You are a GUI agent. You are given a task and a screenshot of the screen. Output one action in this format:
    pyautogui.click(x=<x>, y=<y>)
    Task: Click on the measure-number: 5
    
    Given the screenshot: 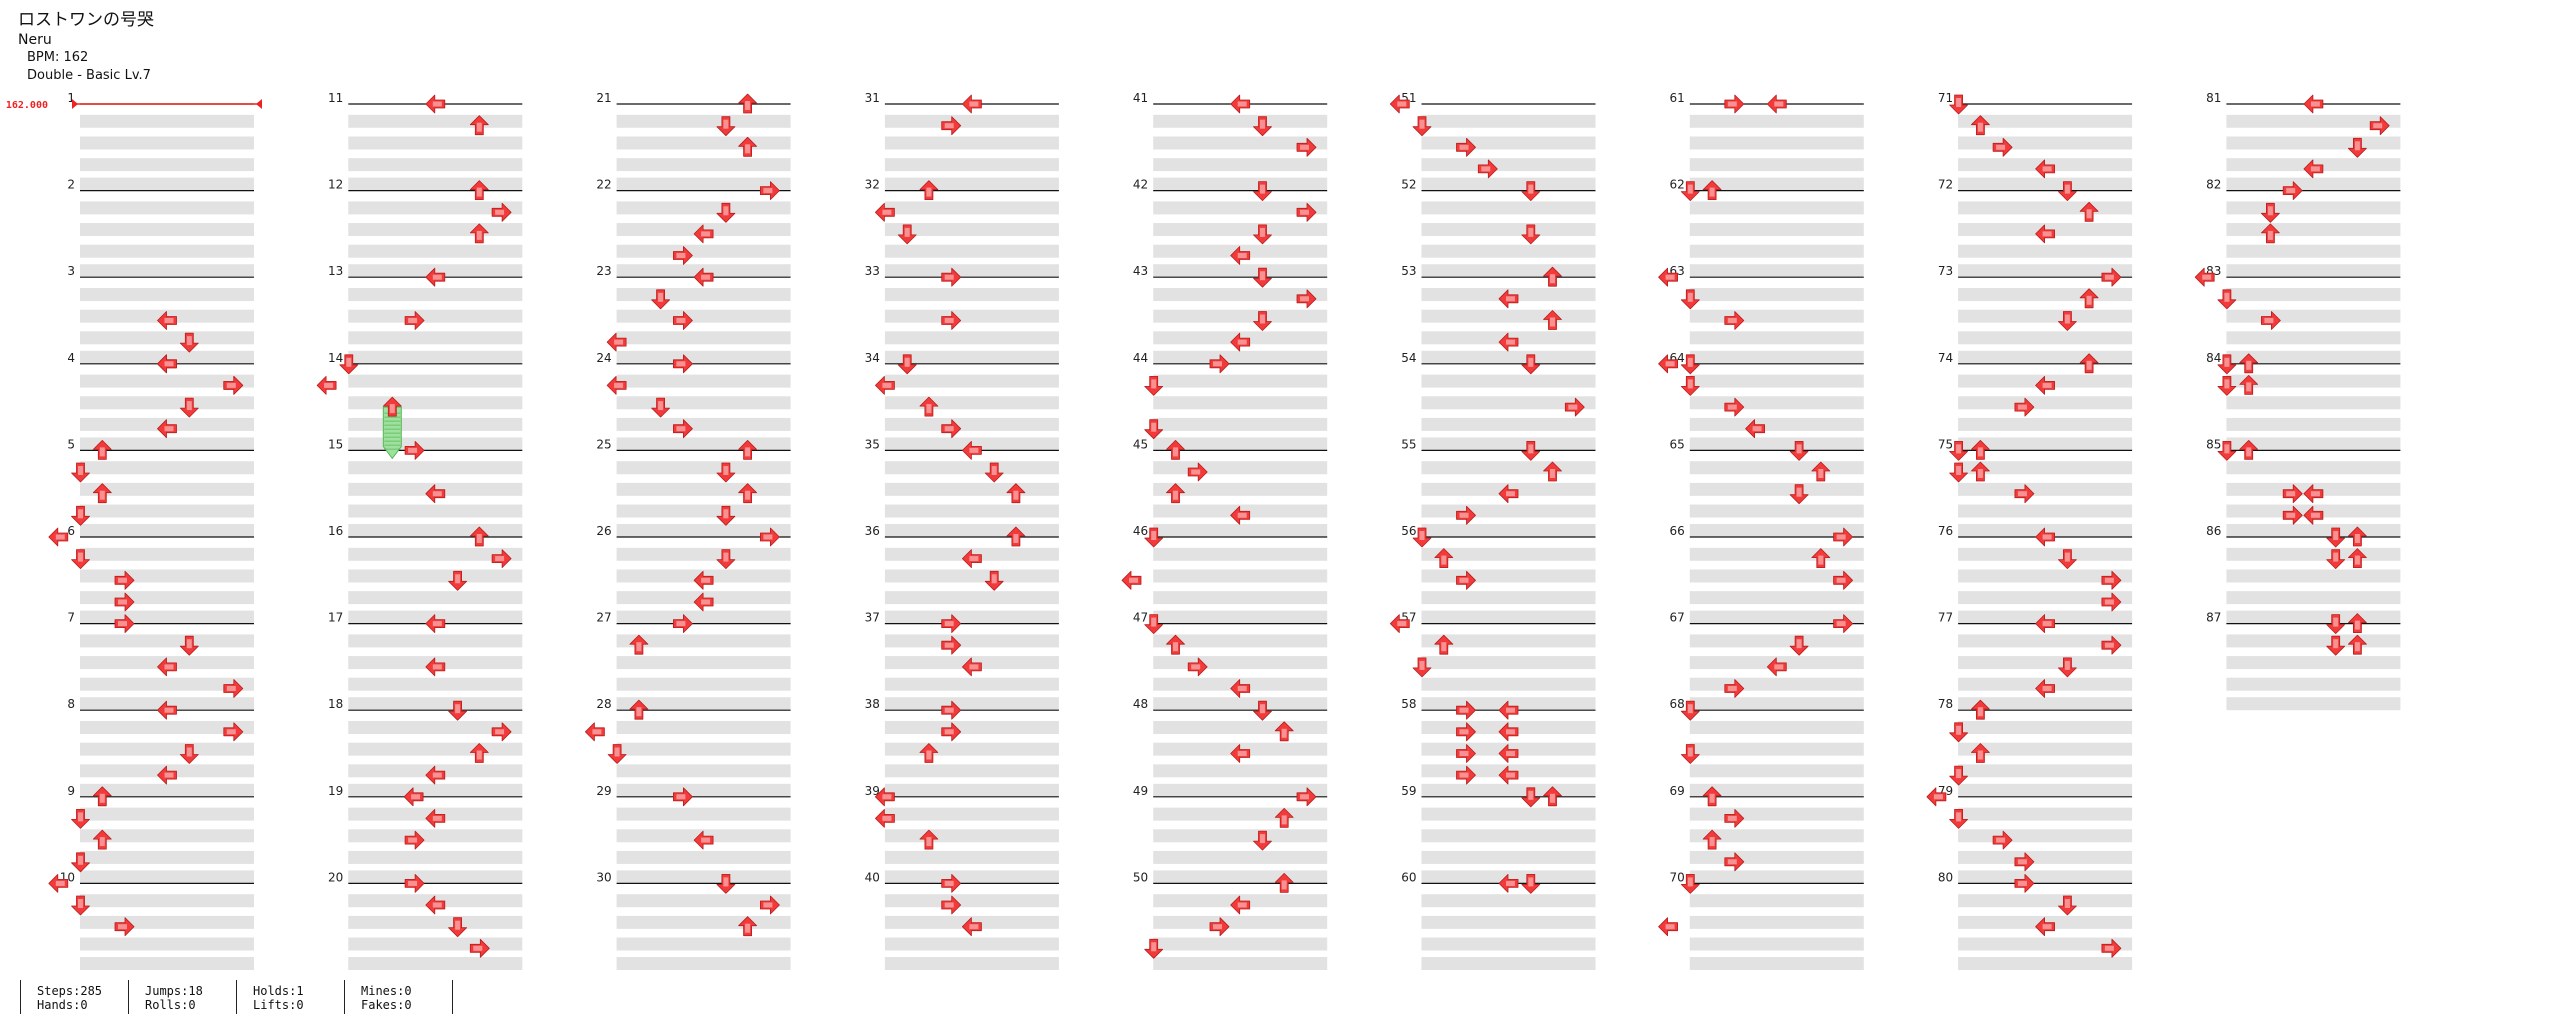 What is the action you would take?
    pyautogui.click(x=71, y=444)
    